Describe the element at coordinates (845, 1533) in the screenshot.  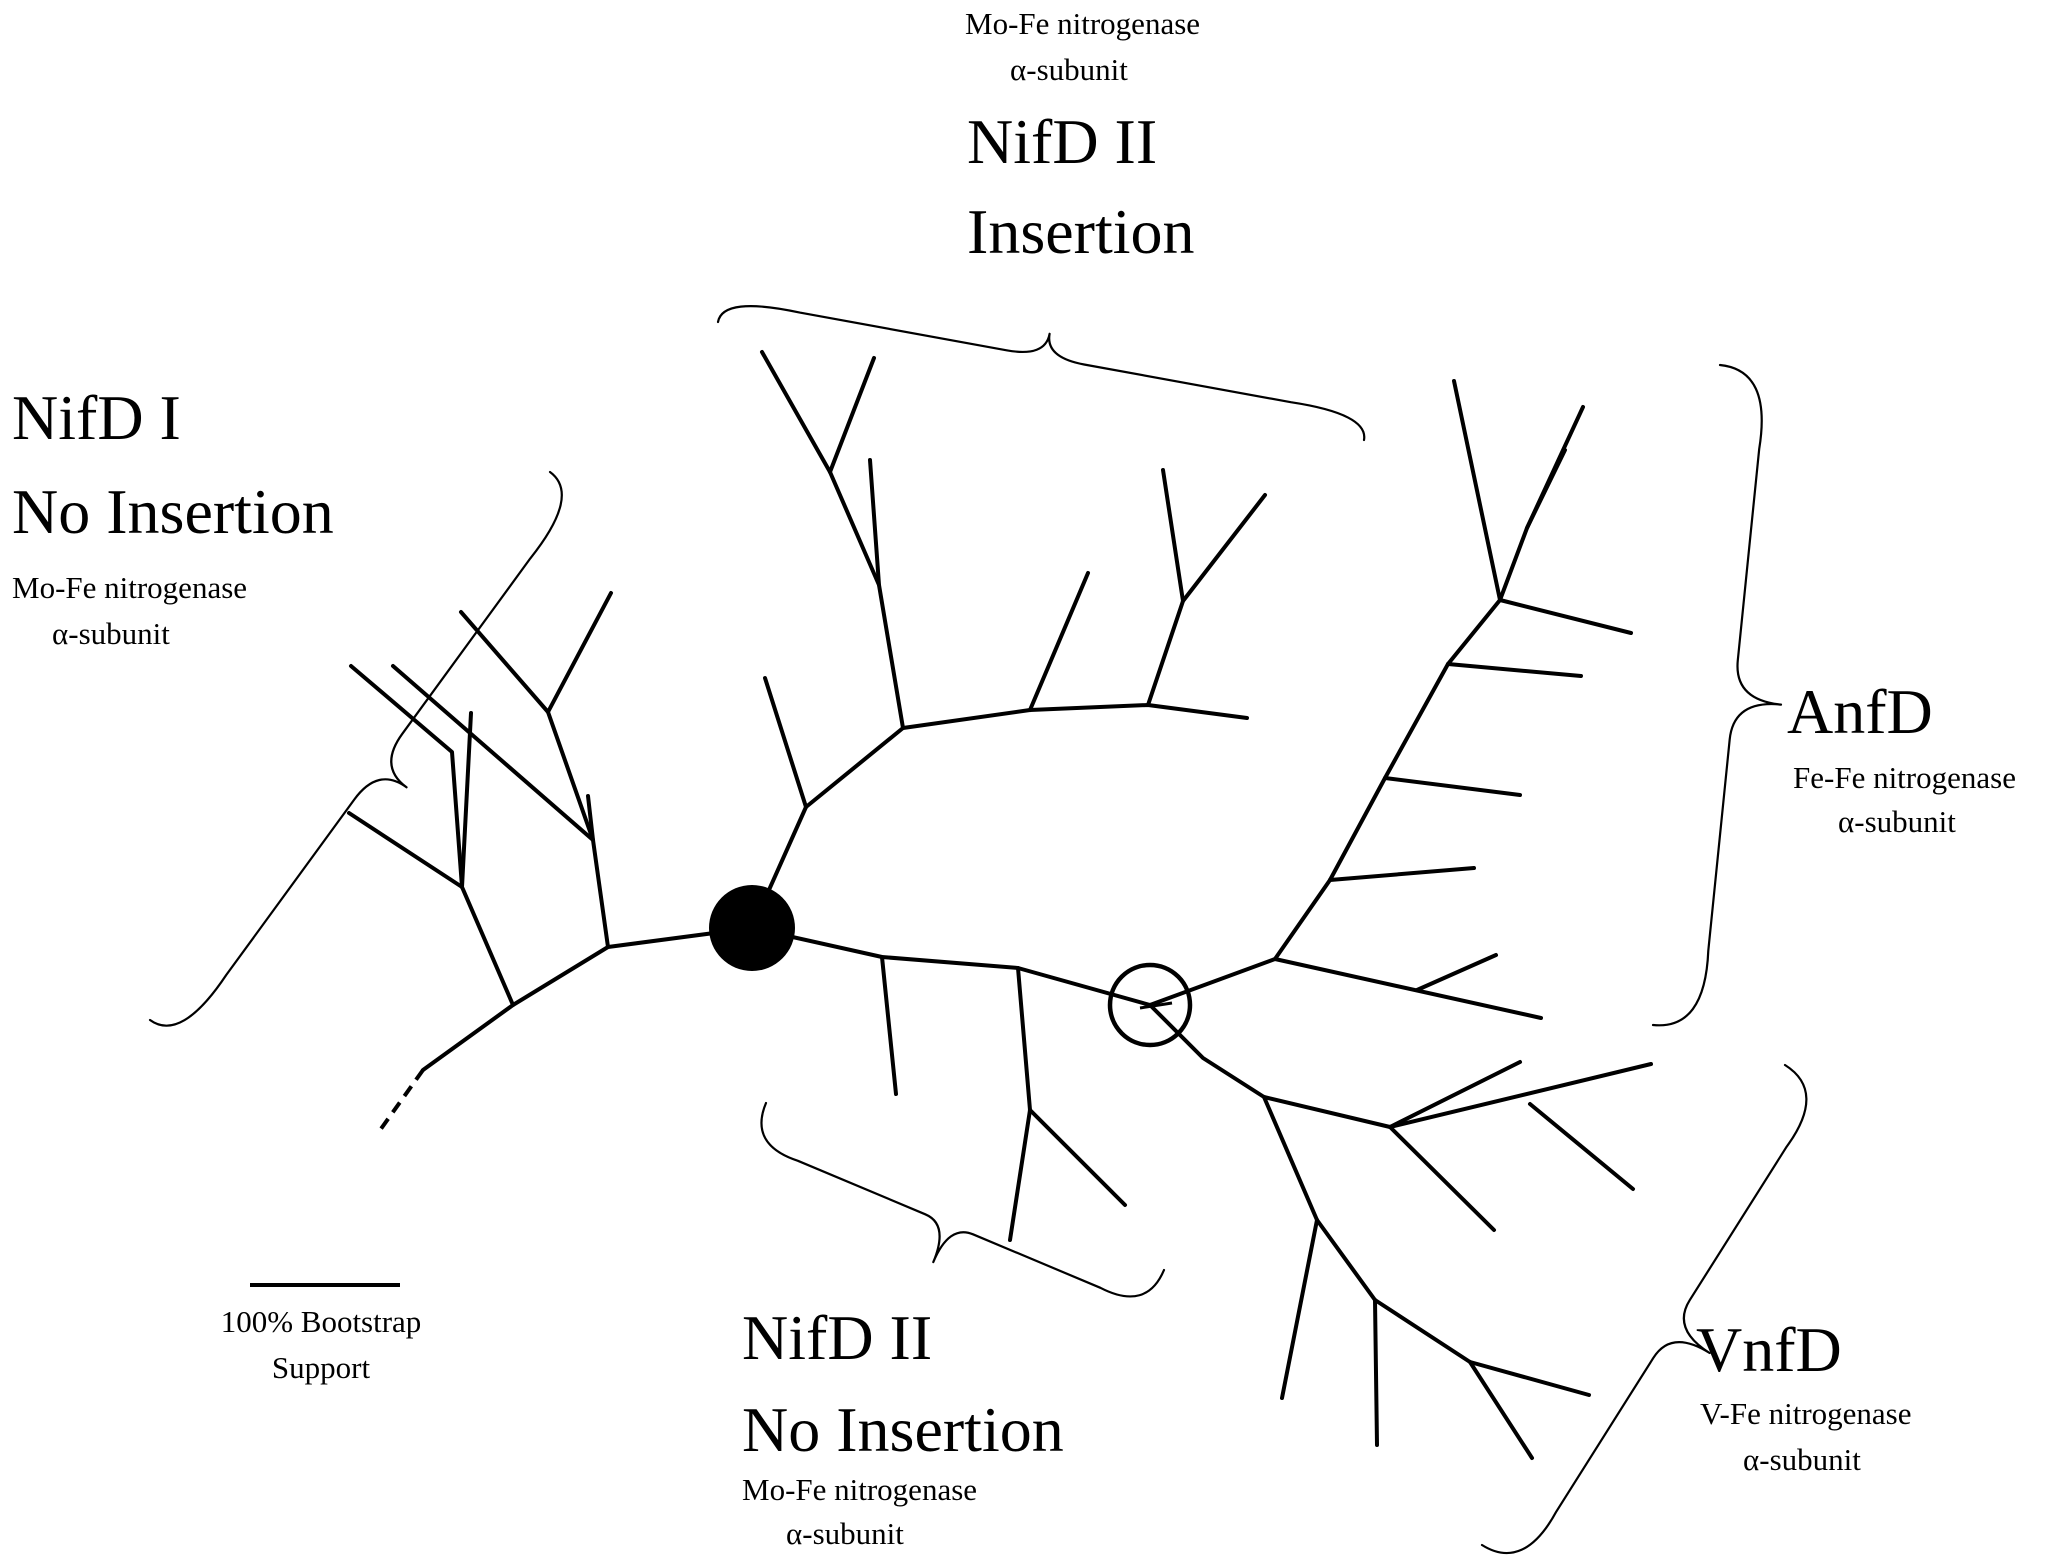
I see `nifd2-noins-desc-line2: α-subunit` at that location.